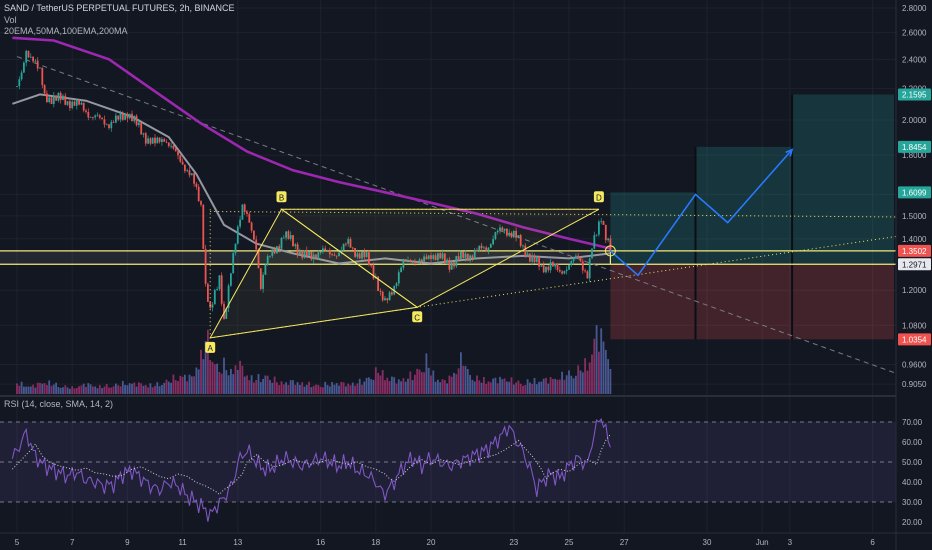 This screenshot has width=932, height=550. Describe the element at coordinates (375, 542) in the screenshot. I see `time-tick-label: 18` at that location.